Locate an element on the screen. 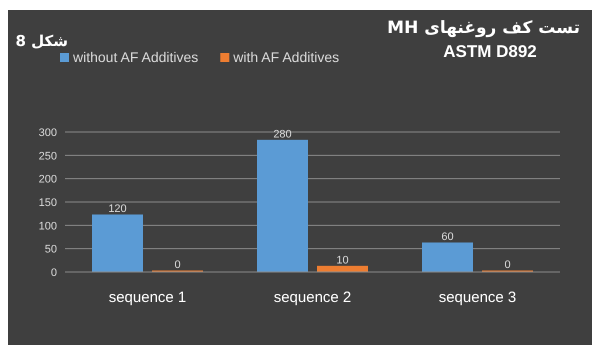 This screenshot has height=352, width=600. data-label: 10 is located at coordinates (342, 260).